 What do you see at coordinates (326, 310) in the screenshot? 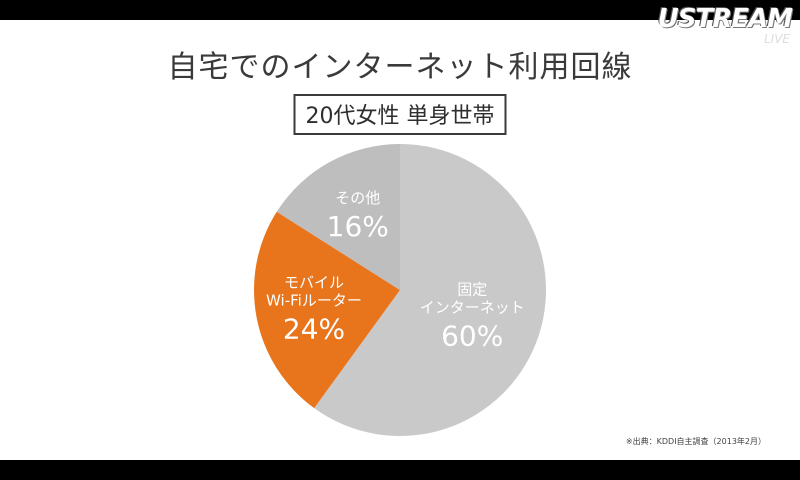
I see `slice-mobile-wifi-router` at bounding box center [326, 310].